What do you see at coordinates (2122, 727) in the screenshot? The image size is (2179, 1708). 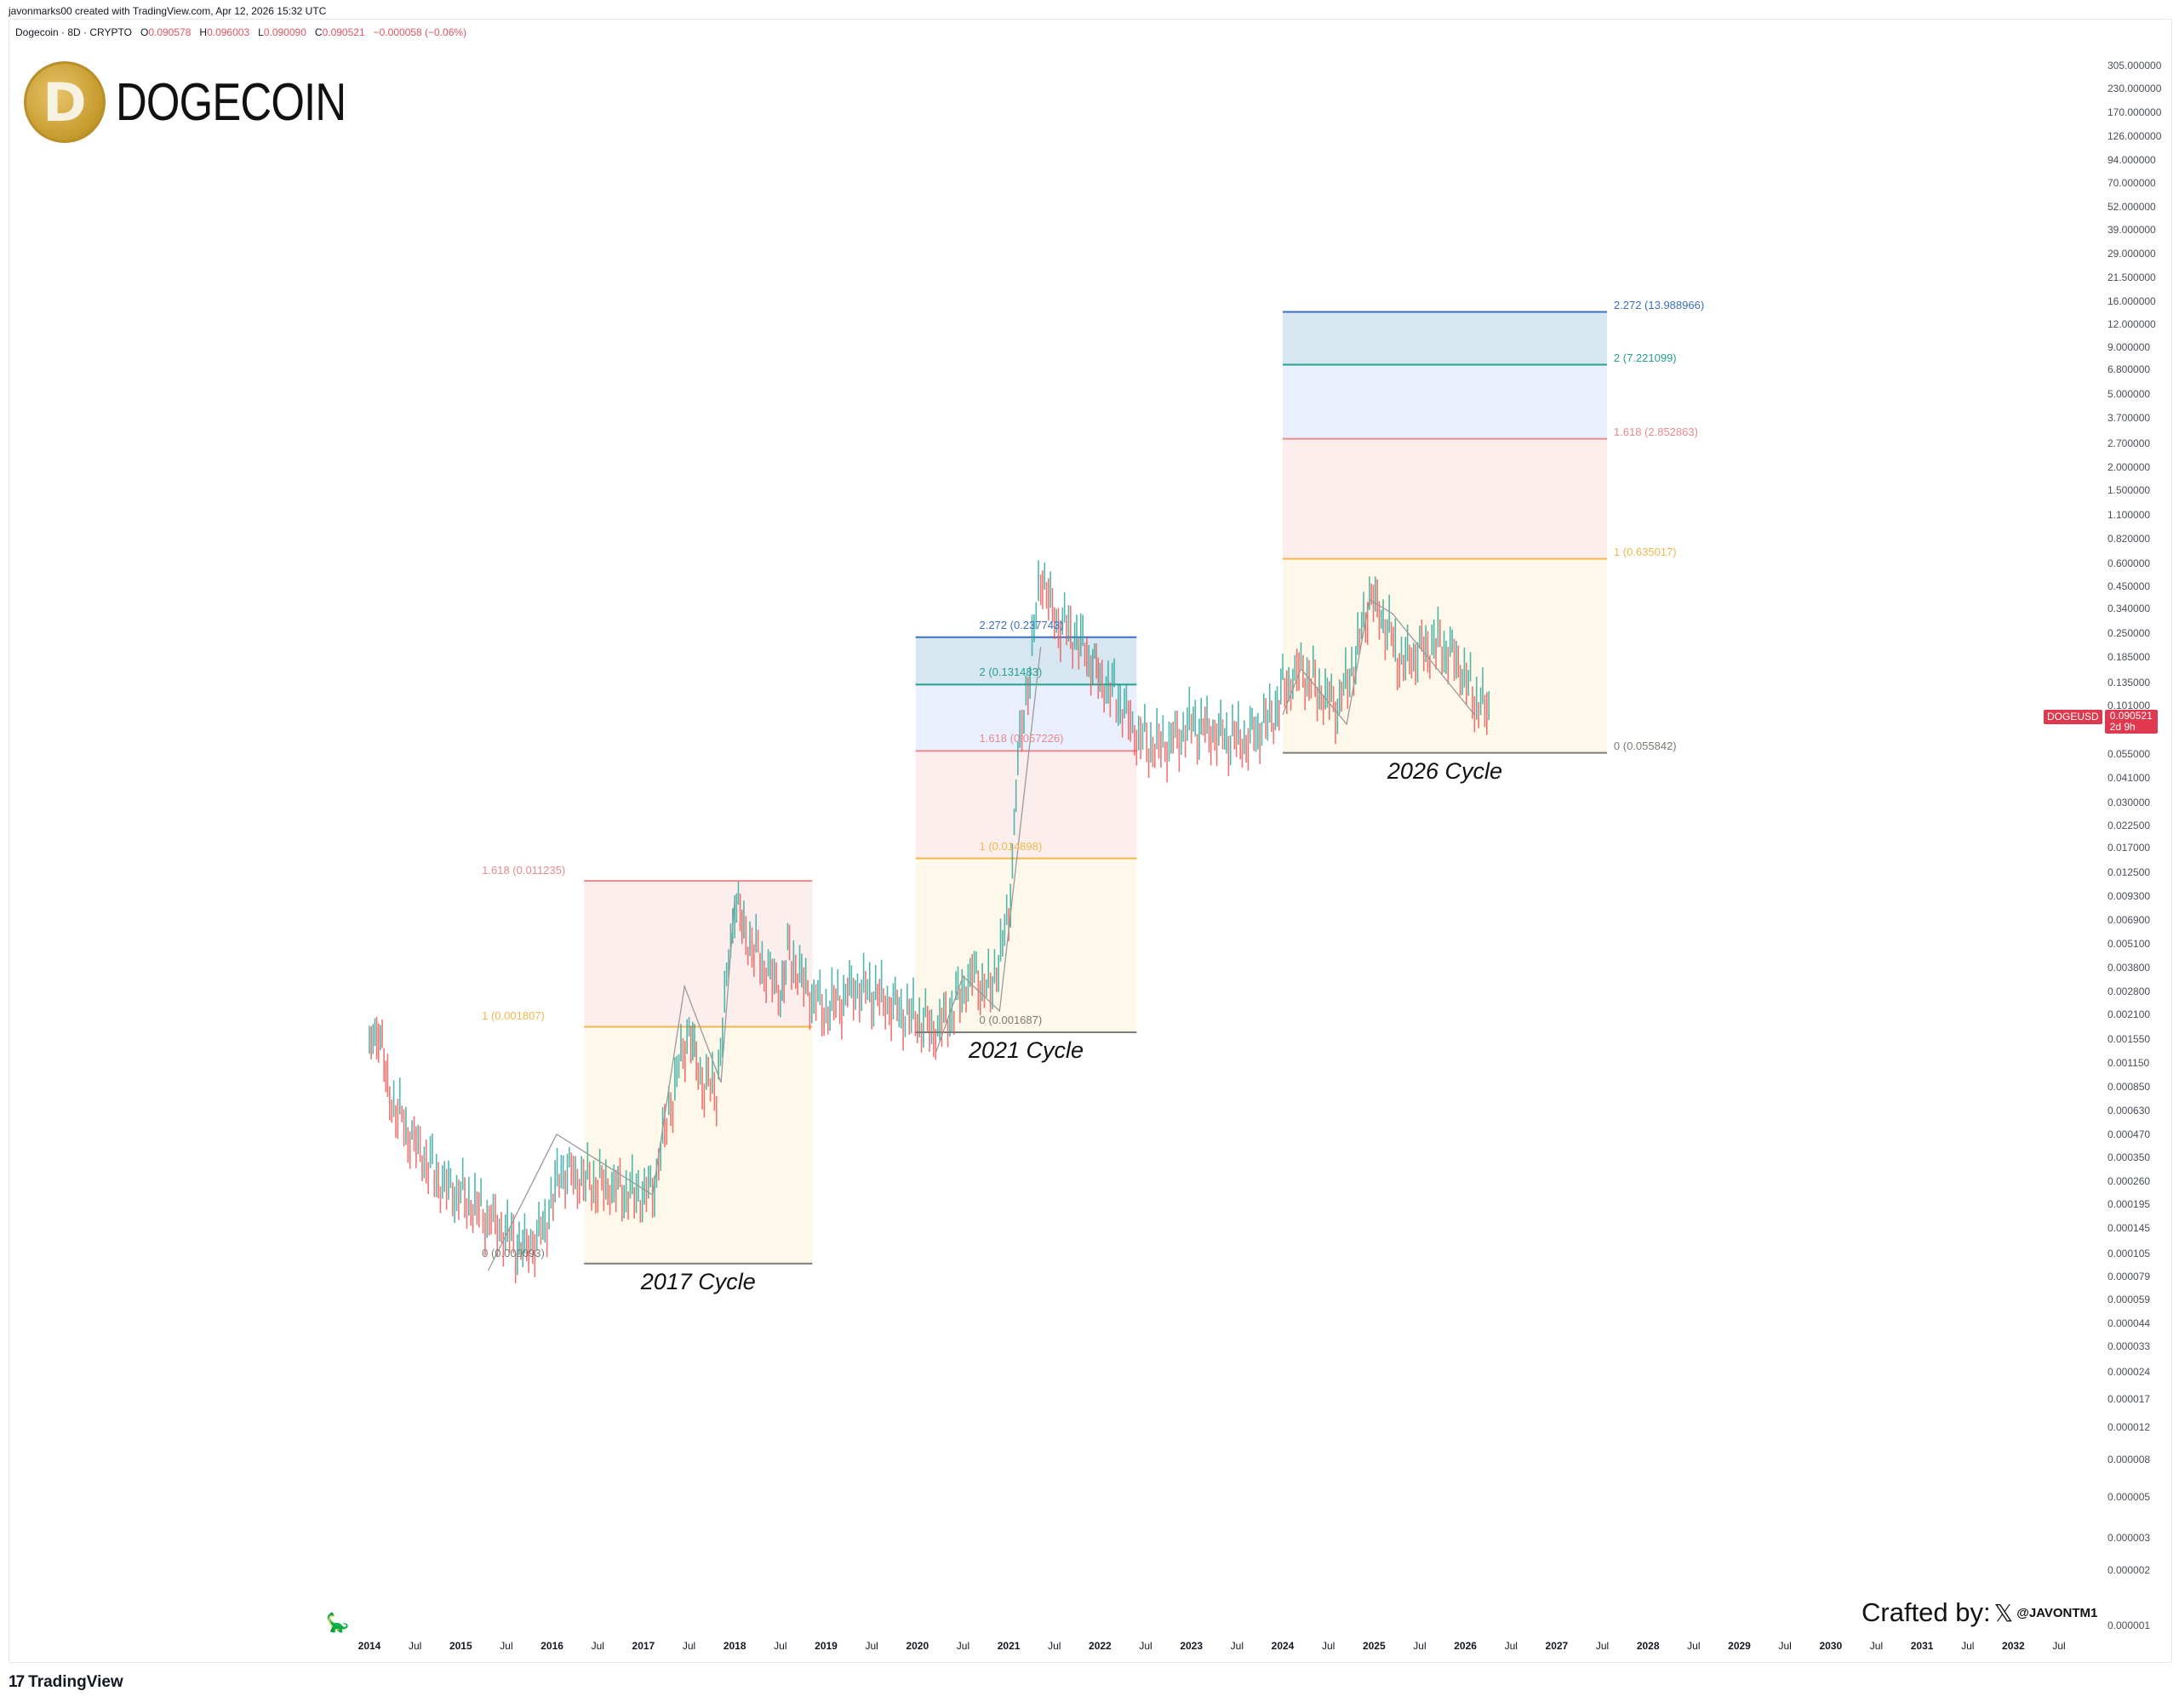 I see `bar-countdown: 2d 9h` at bounding box center [2122, 727].